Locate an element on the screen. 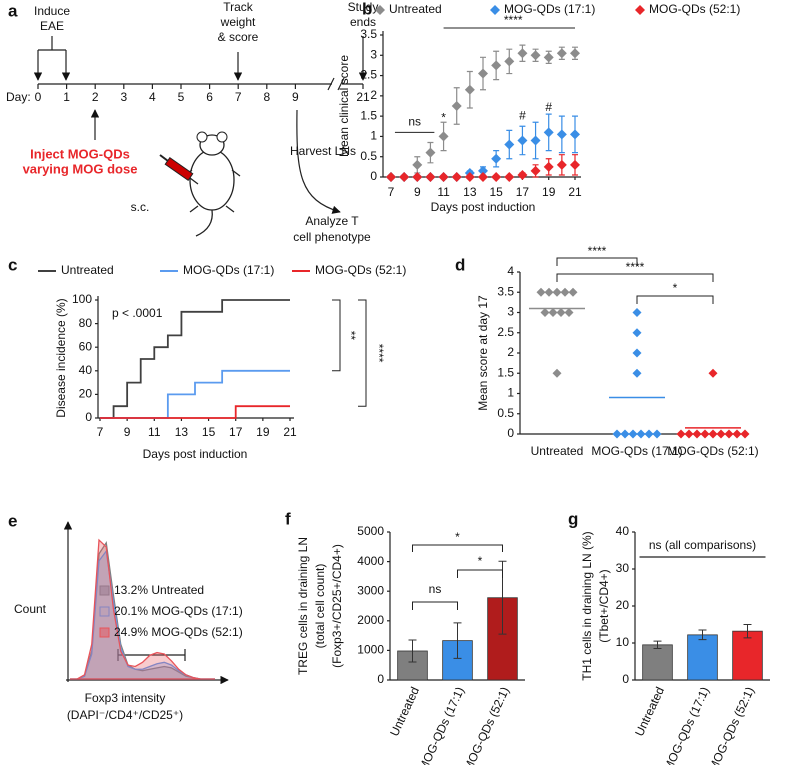  annotation: ns (all comparisons) is located at coordinates (702, 545).